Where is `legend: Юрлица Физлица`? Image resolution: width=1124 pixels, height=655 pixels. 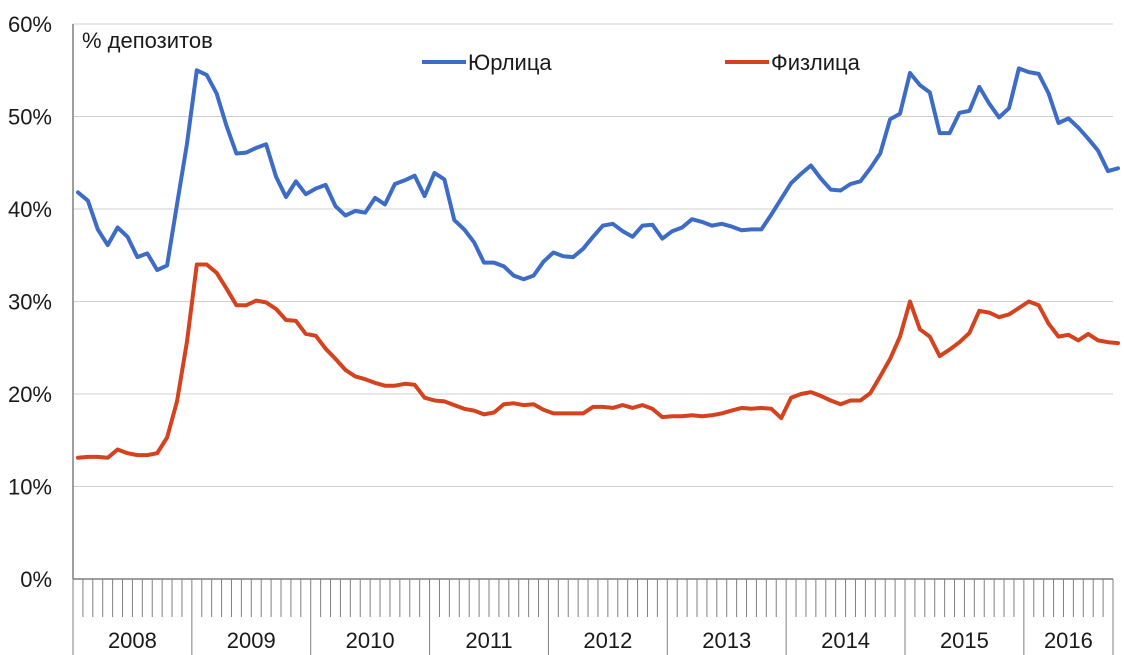
legend: Юрлица Физлица is located at coordinates (641, 62).